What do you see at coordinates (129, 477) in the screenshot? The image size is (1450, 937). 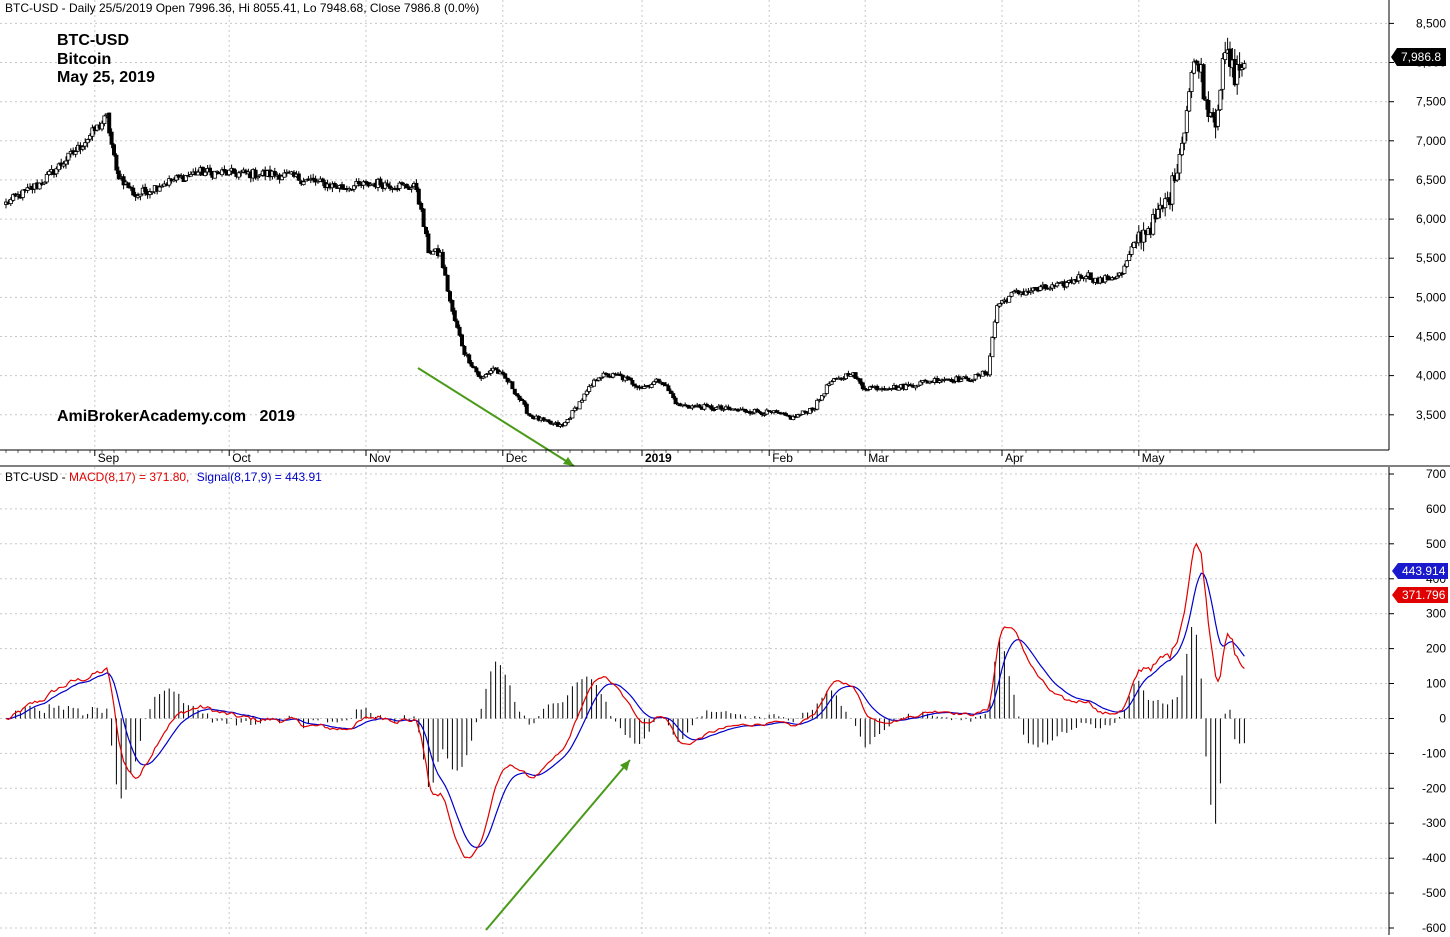 I see `macd-header-macd: MACD(8,17) = 371.80,` at bounding box center [129, 477].